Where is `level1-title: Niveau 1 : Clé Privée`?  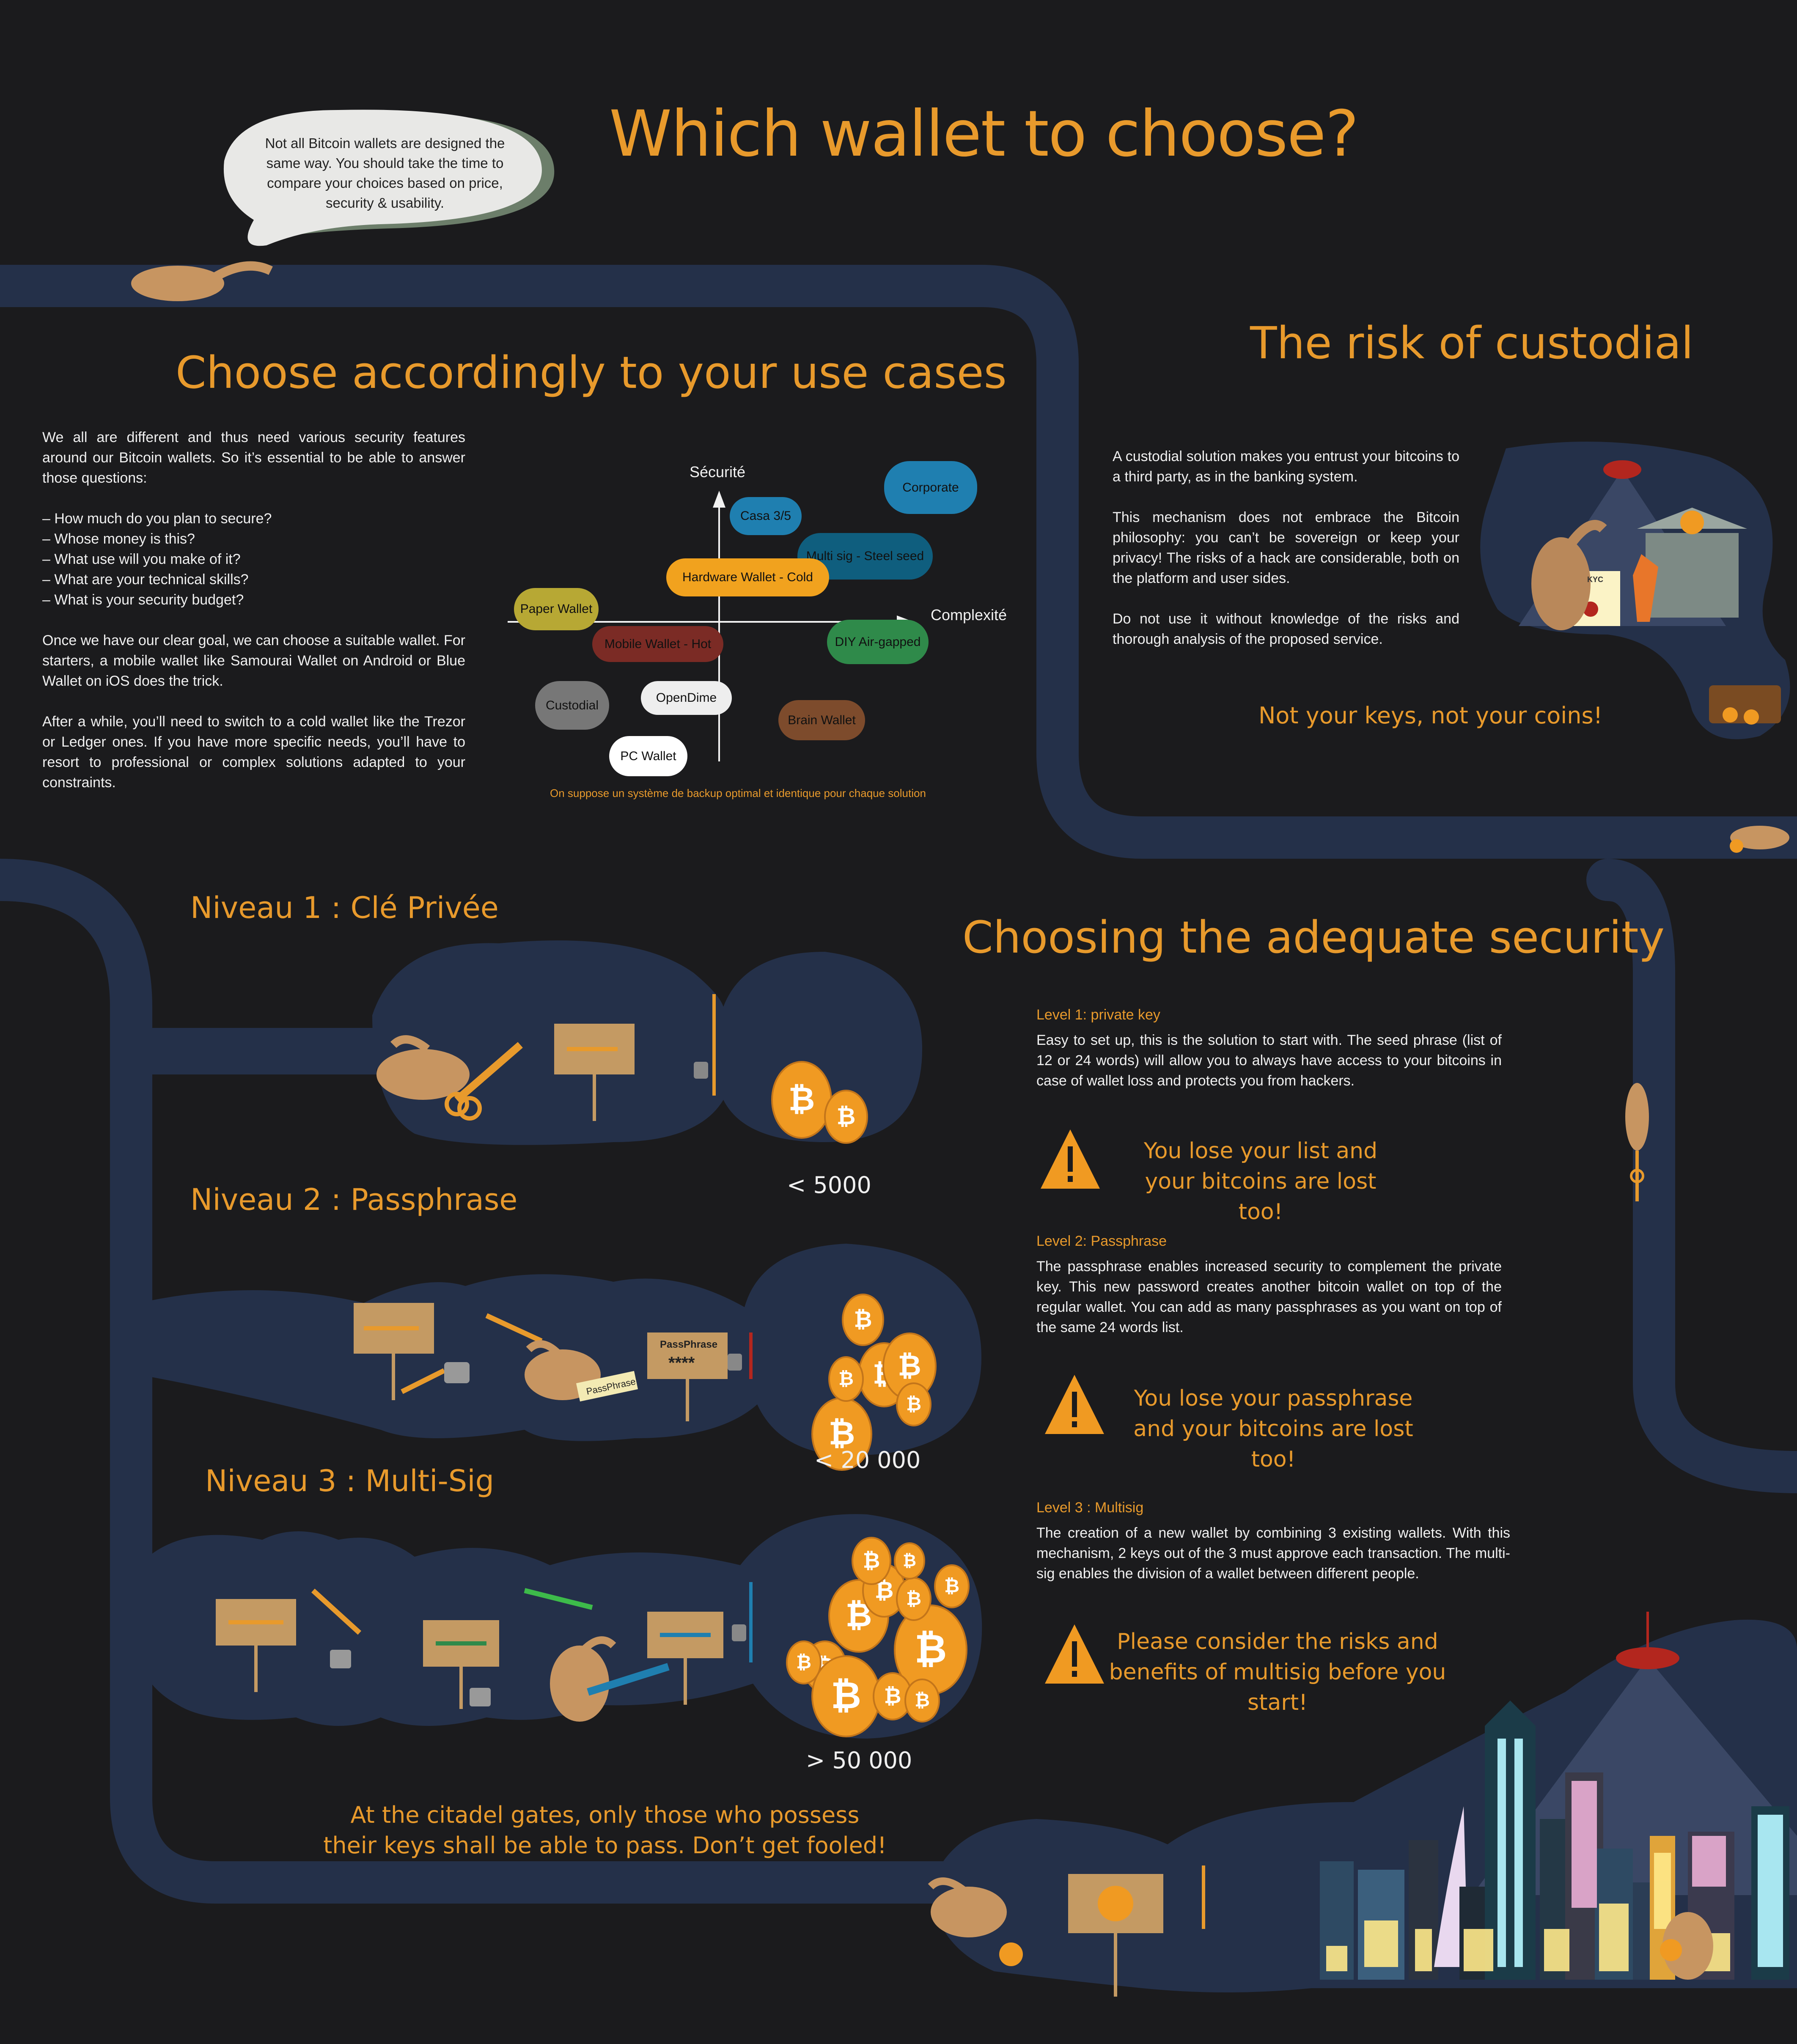
level1-title: Niveau 1 : Clé Privée is located at coordinates (344, 907).